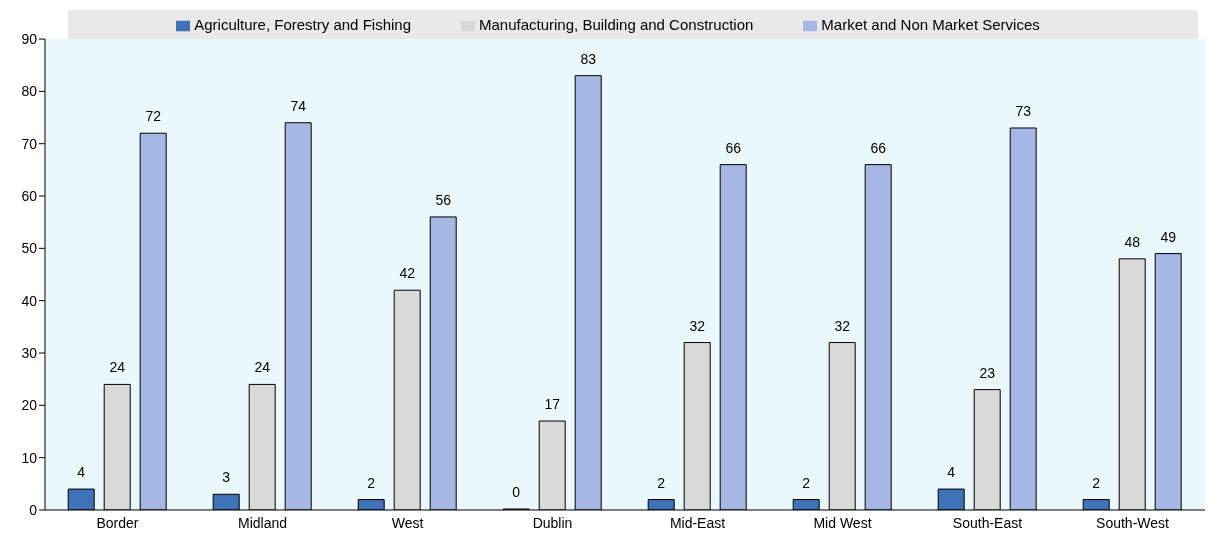 The image size is (1211, 534). What do you see at coordinates (226, 477) in the screenshot?
I see `data-label: 3` at bounding box center [226, 477].